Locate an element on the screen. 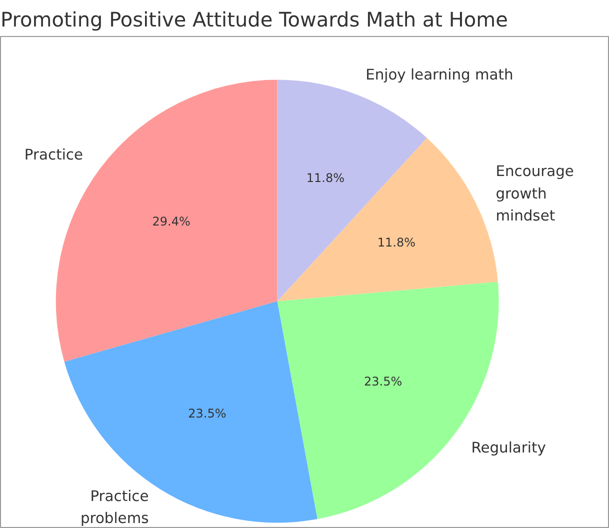  slice-label: Practice problems is located at coordinates (114, 507).